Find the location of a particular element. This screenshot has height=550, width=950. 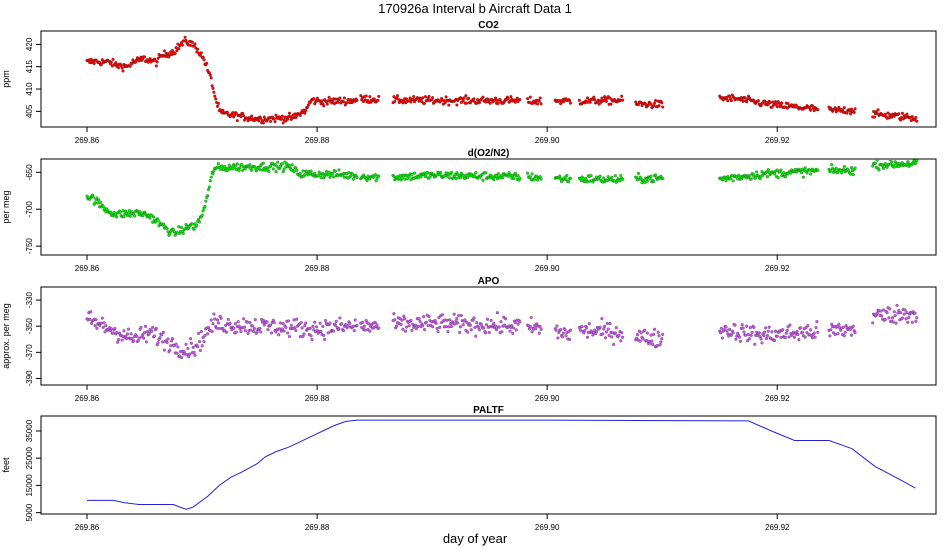

panel-title: CO2 is located at coordinates (488, 25).